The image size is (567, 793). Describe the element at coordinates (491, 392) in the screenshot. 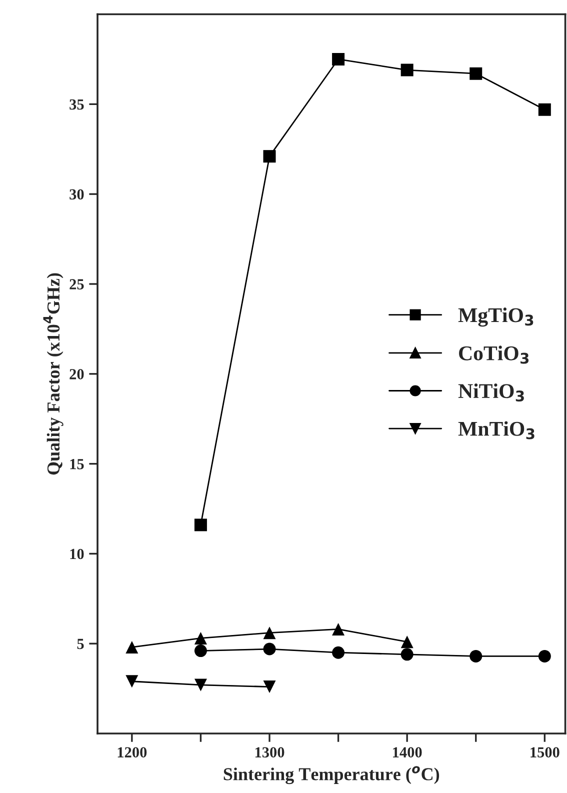

I see `legend-label: NiTiO$_{3}$` at that location.